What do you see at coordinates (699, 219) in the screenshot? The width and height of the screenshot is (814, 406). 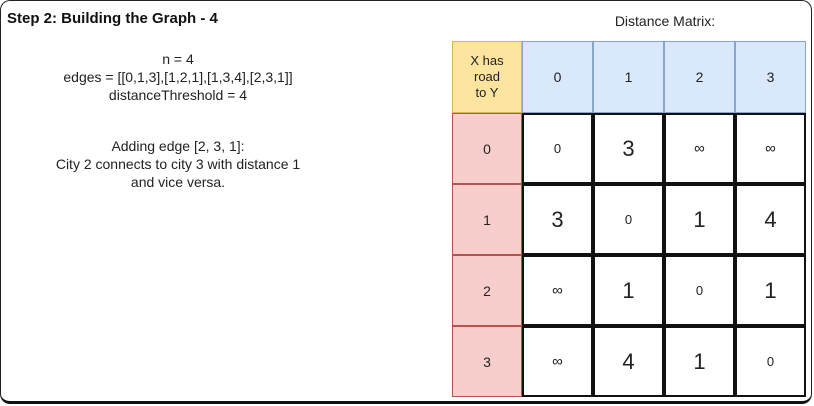 I see `matrix-cell-1-2: 1` at bounding box center [699, 219].